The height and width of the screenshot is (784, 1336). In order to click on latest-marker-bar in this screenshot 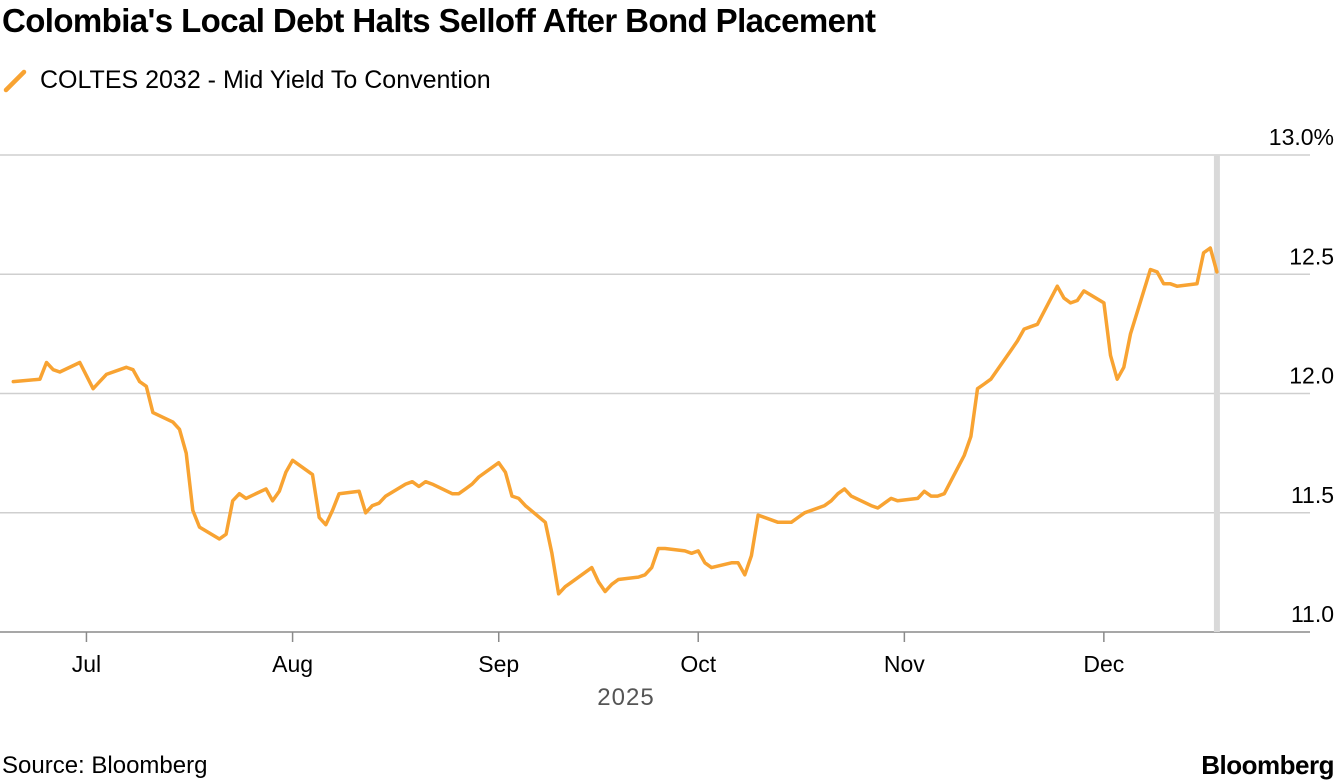, I will do `click(1216, 393)`.